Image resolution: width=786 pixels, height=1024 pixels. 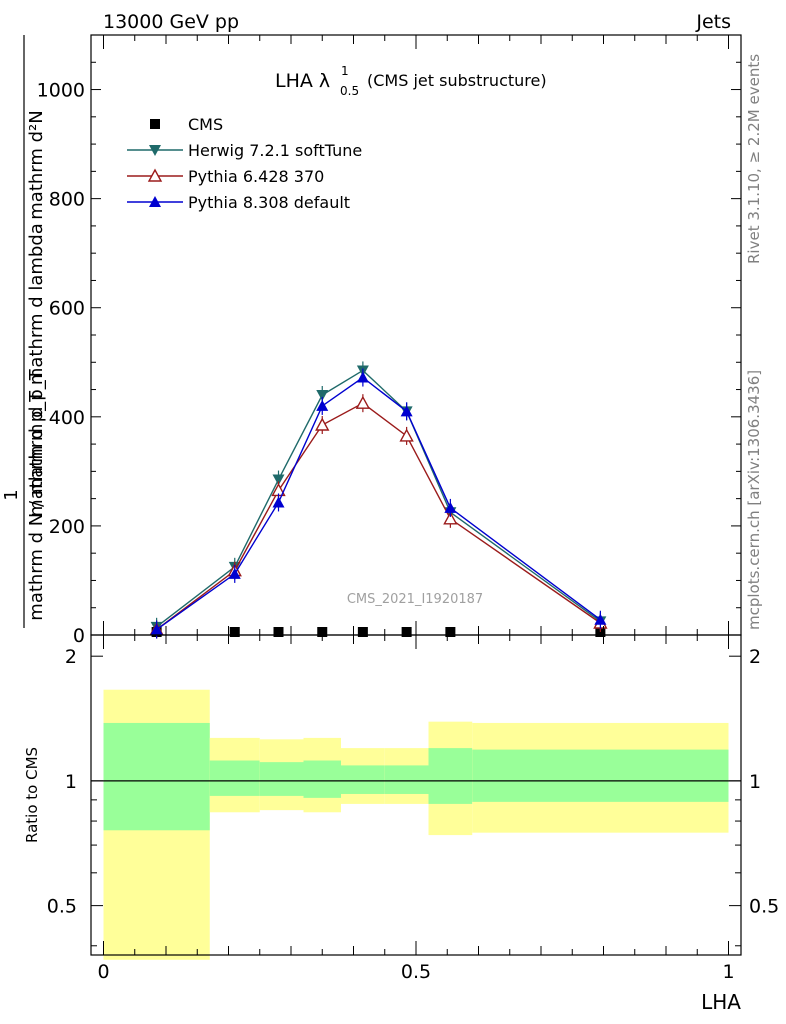 What do you see at coordinates (11, 494) in the screenshot?
I see `ylabel-prefix: 1` at bounding box center [11, 494].